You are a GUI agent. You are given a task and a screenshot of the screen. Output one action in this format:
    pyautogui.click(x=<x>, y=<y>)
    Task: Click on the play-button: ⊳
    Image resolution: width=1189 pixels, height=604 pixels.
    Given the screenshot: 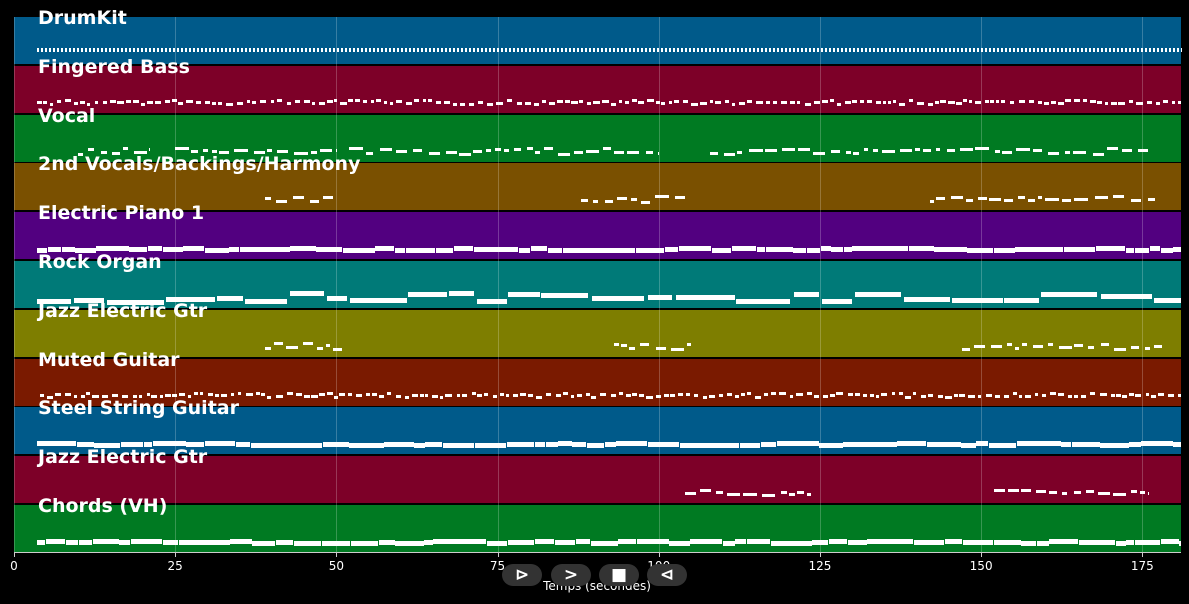 What is the action you would take?
    pyautogui.click(x=522, y=575)
    